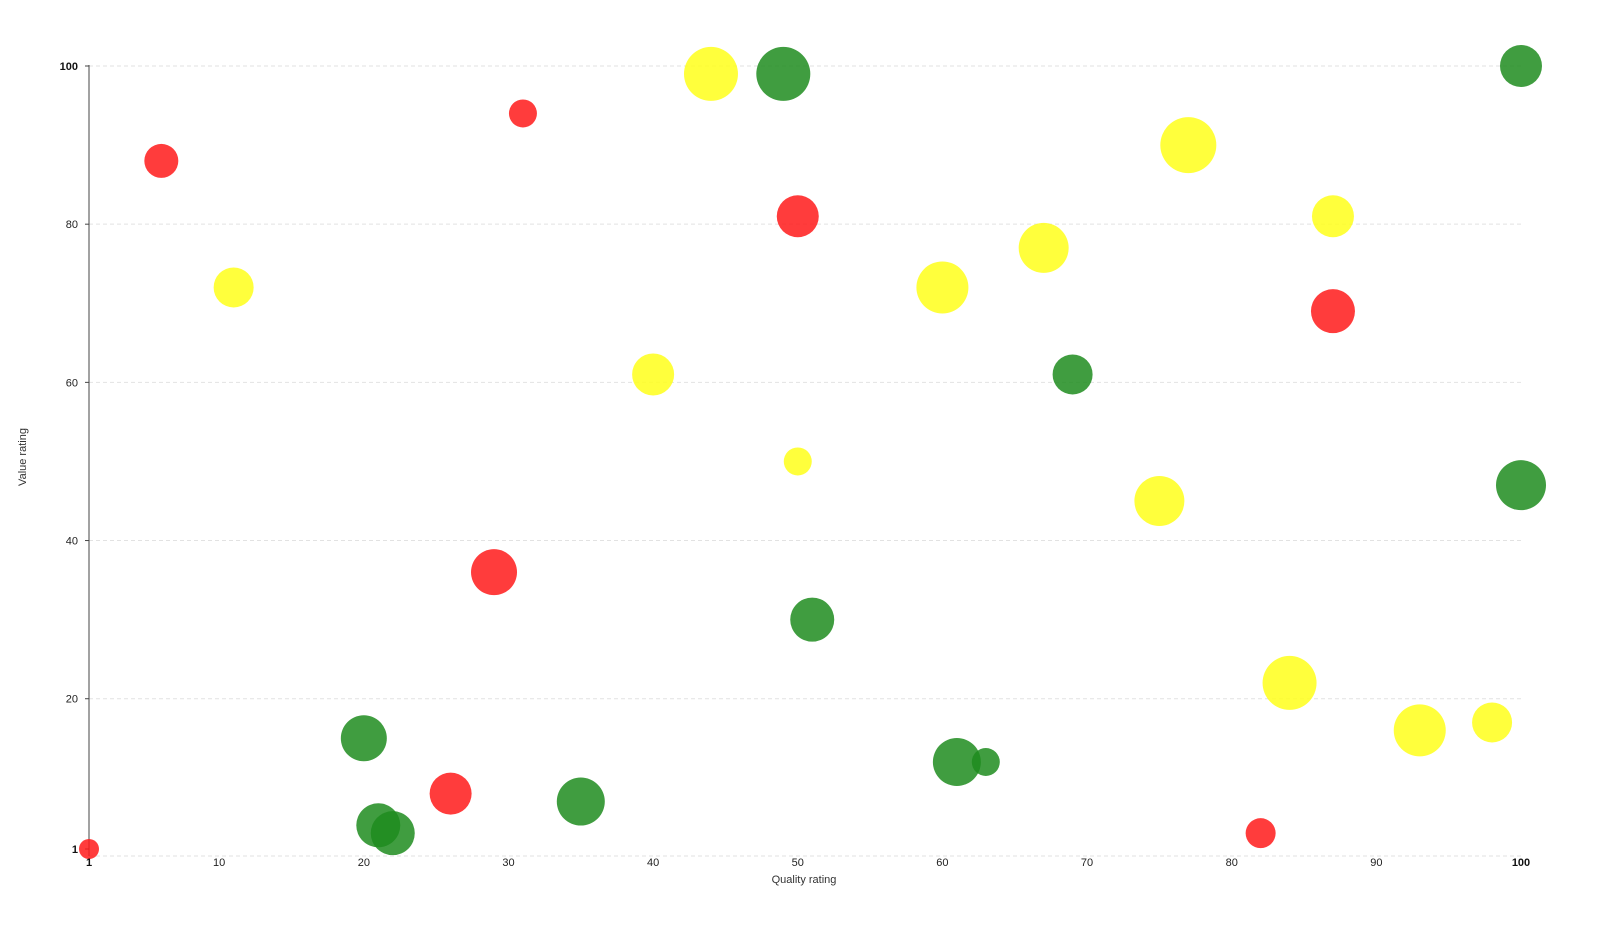  What do you see at coordinates (72, 383) in the screenshot?
I see `y-tick-label: 60` at bounding box center [72, 383].